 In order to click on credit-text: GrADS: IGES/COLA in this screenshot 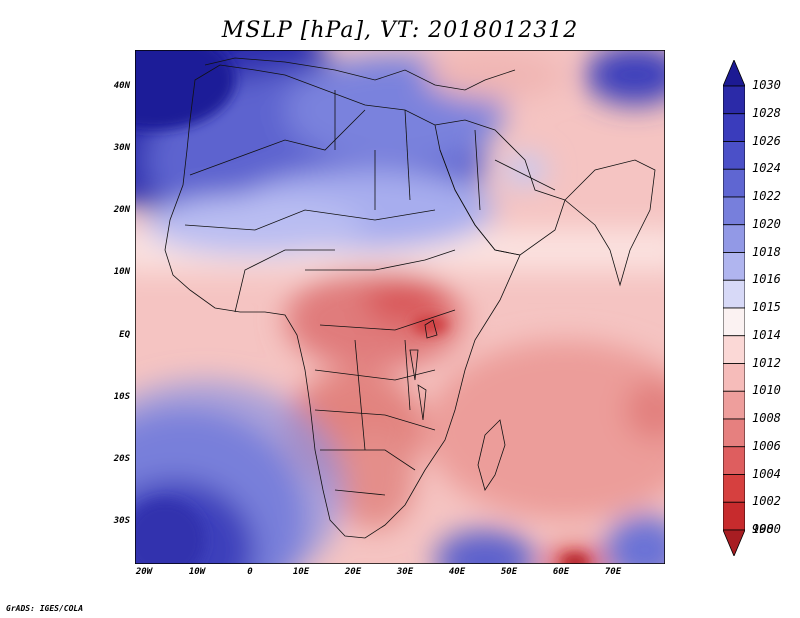, I will do `click(45, 608)`.